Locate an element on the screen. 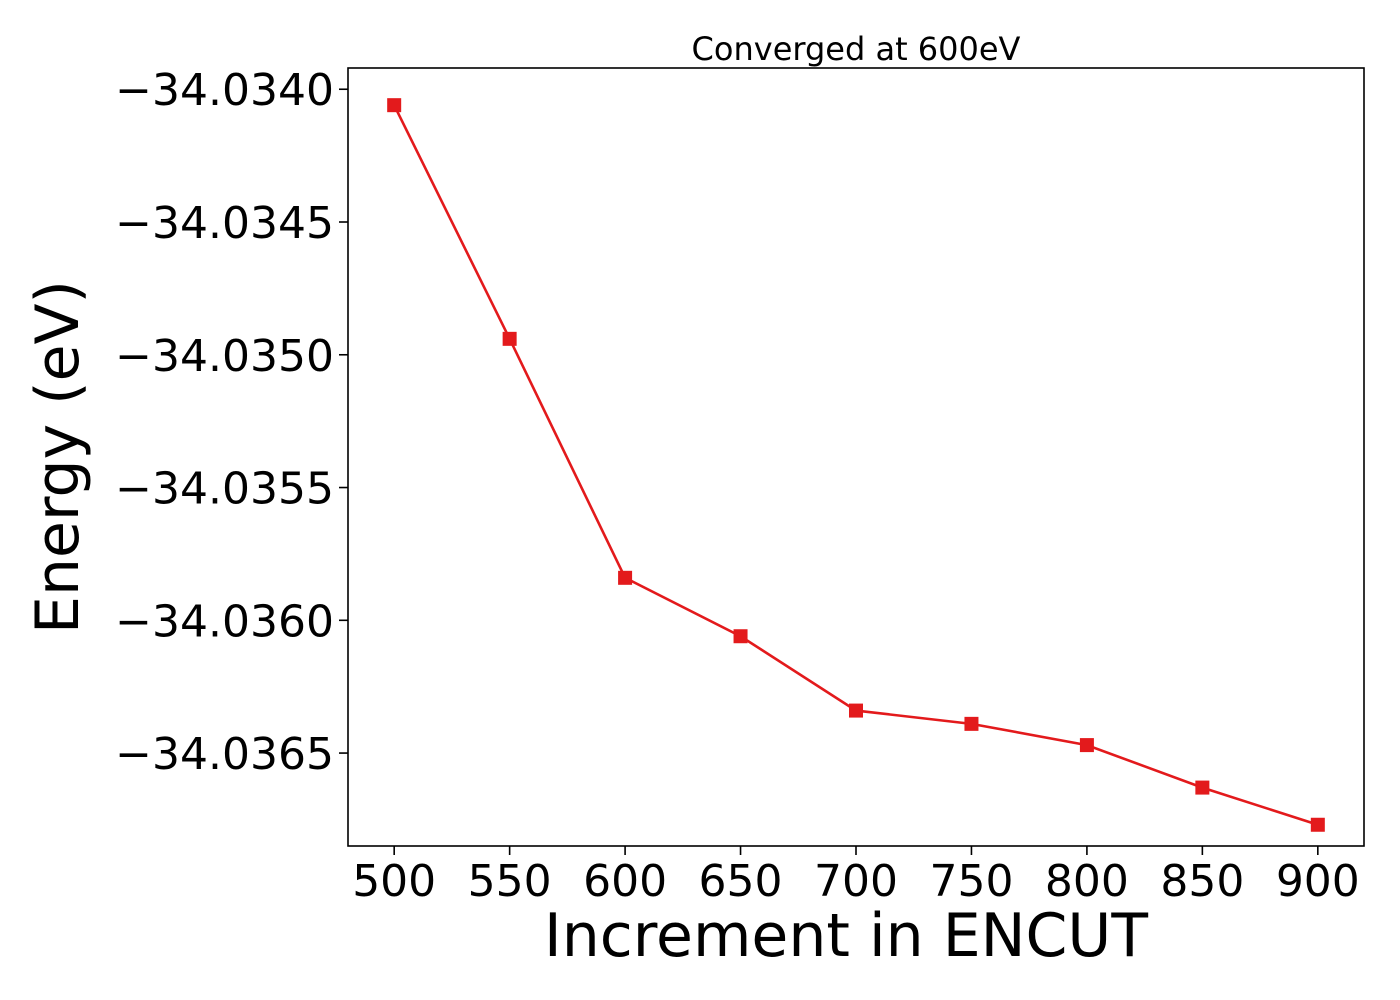 The width and height of the screenshot is (1400, 1000). x-axis-label: Increment in ENCUT is located at coordinates (846, 936).